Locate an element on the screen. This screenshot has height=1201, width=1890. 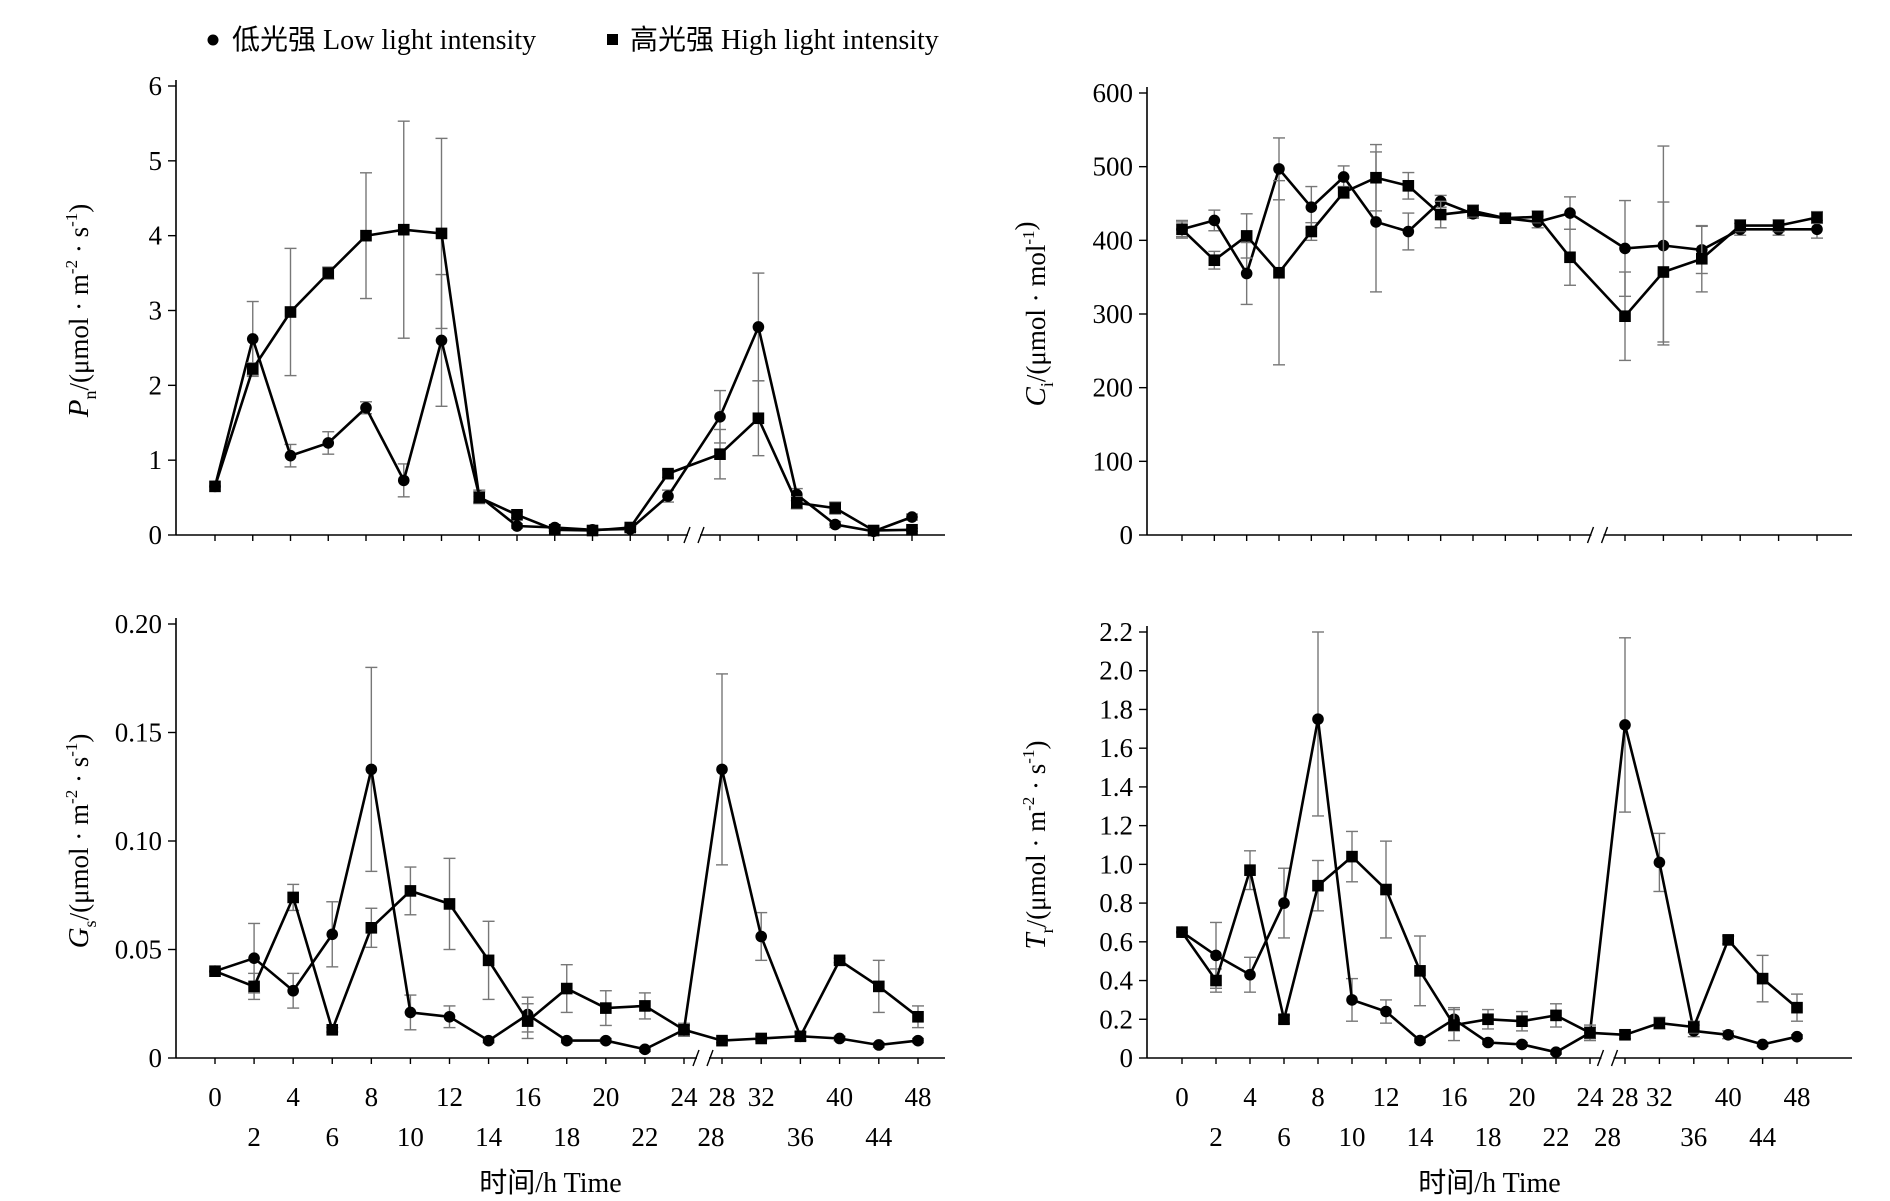
y-tick-label: 300 is located at coordinates (1113, 314).